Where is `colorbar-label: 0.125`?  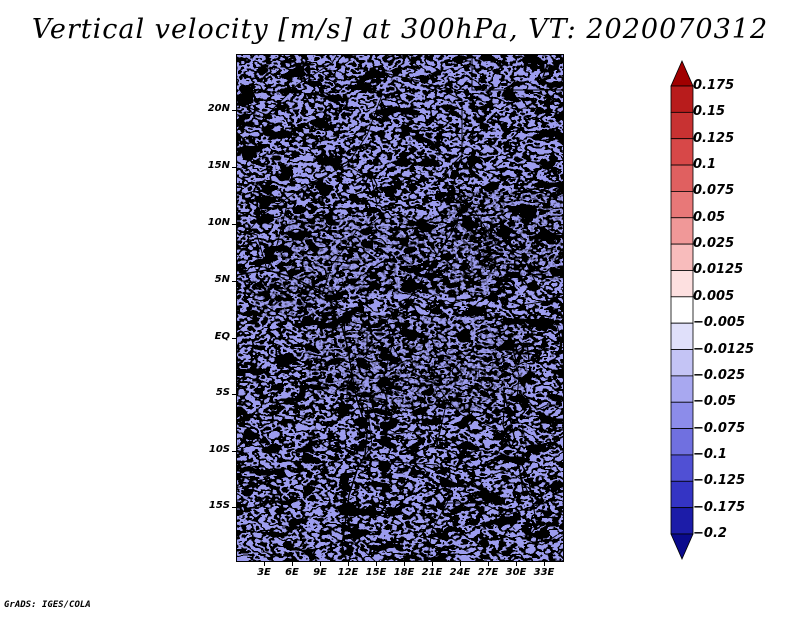
colorbar-label: 0.125 is located at coordinates (714, 138).